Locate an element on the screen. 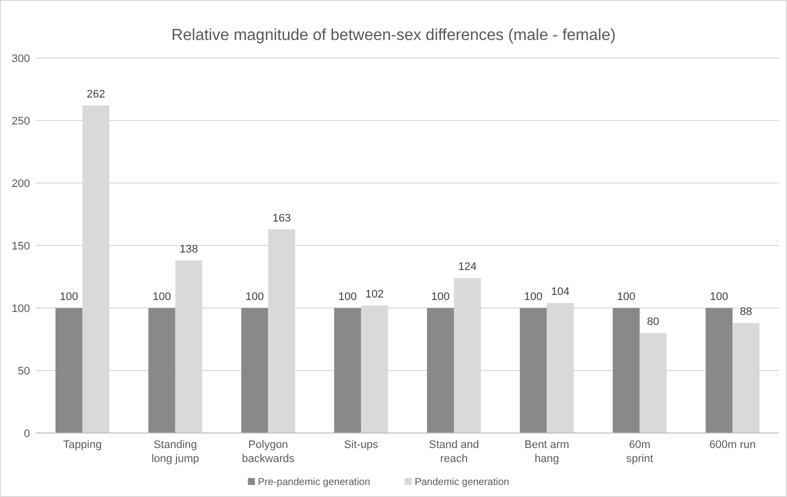 The height and width of the screenshot is (497, 787). y-tick-label: 200 is located at coordinates (21, 184).